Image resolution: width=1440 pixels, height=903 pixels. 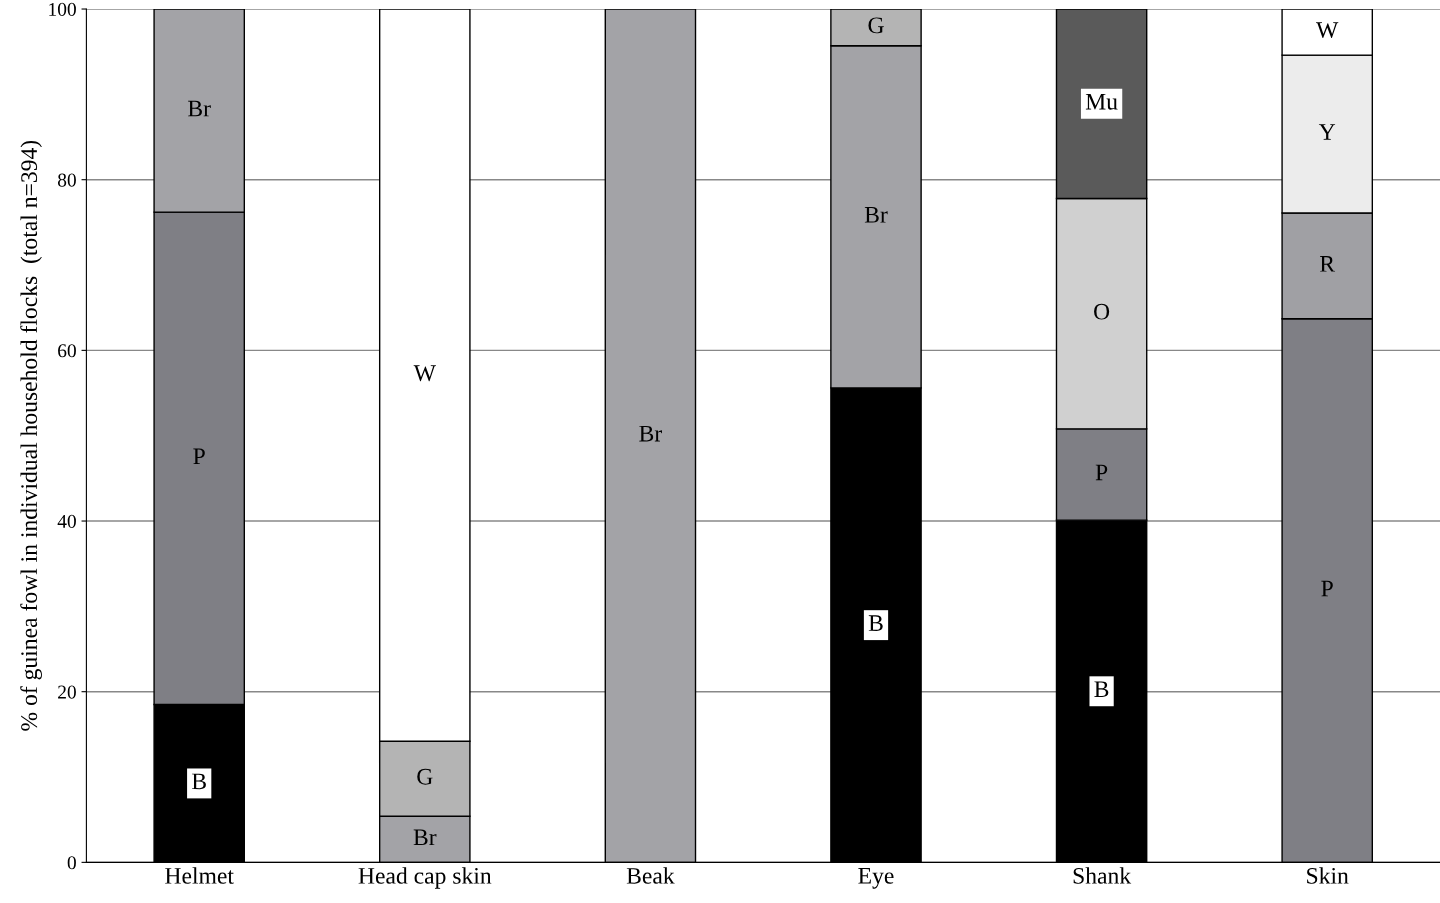 What do you see at coordinates (425, 837) in the screenshot?
I see `series-label: Br` at bounding box center [425, 837].